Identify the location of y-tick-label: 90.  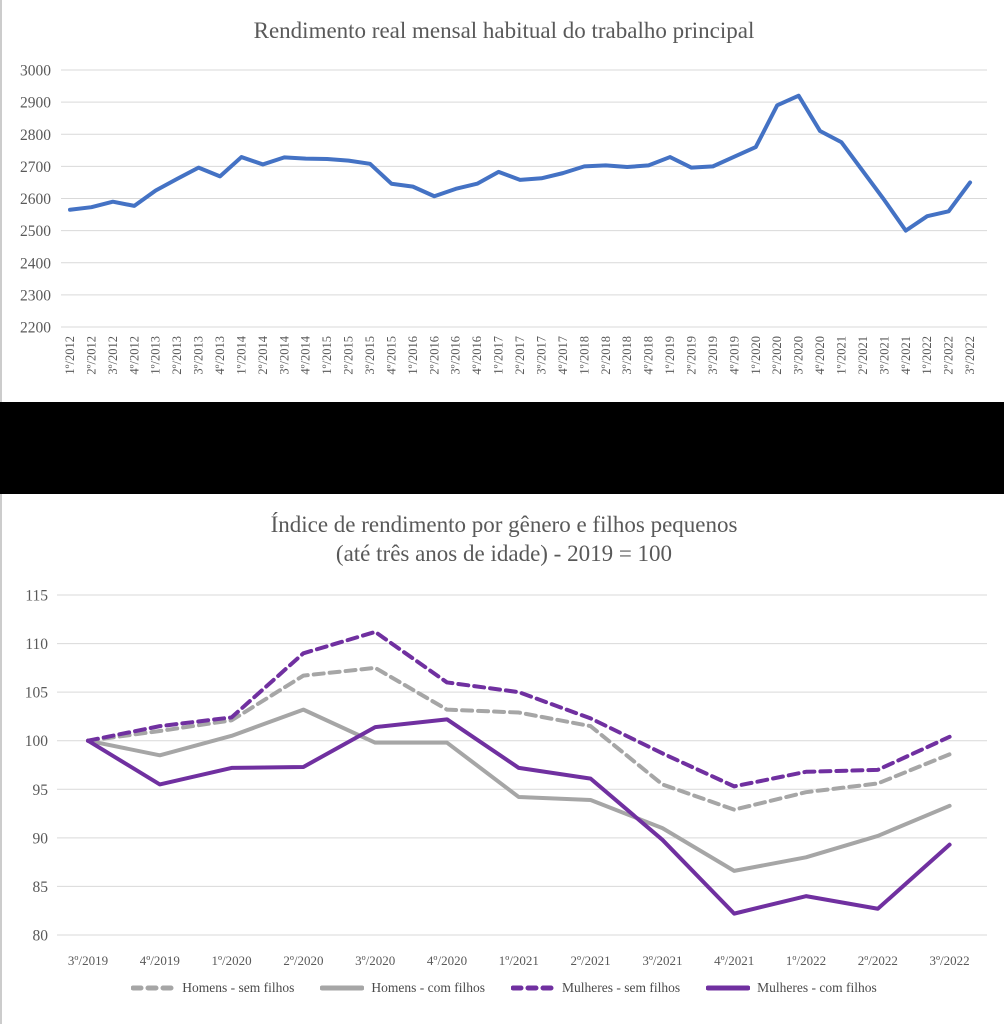
(41, 838).